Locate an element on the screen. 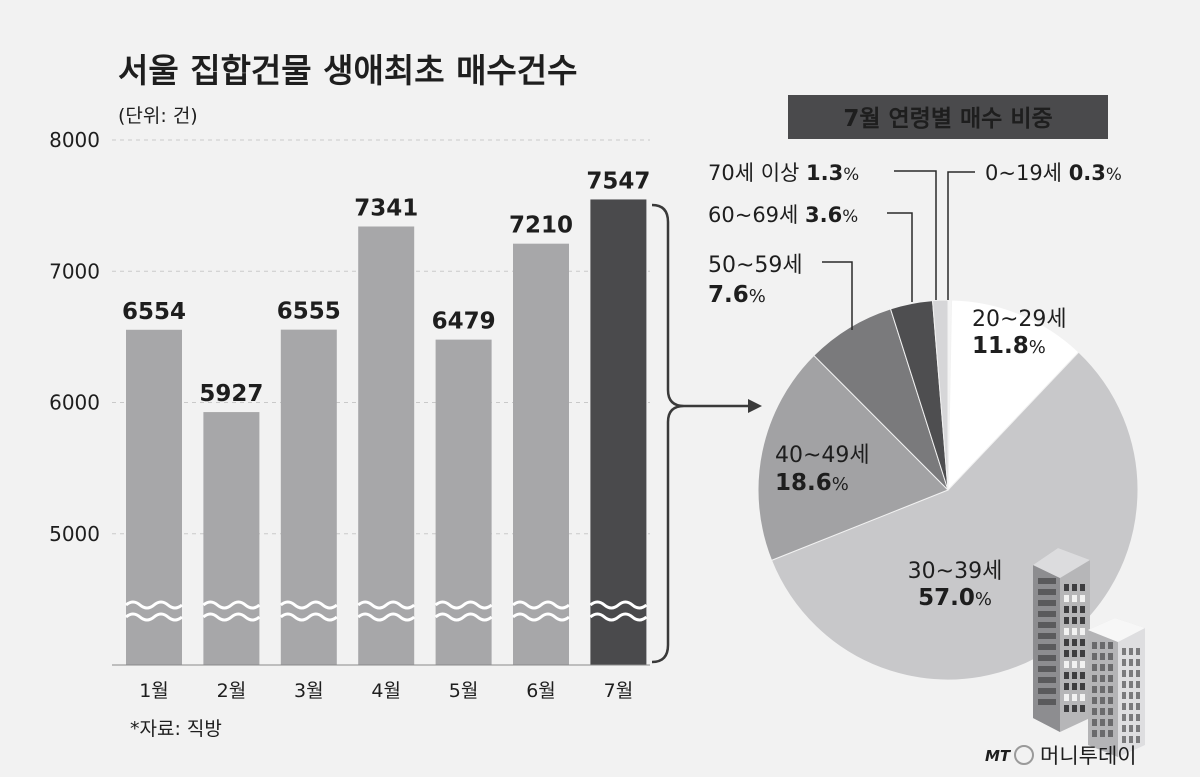 Image resolution: width=1200 pixels, height=777 pixels. slice-value-label: 11.8% is located at coordinates (1009, 346).